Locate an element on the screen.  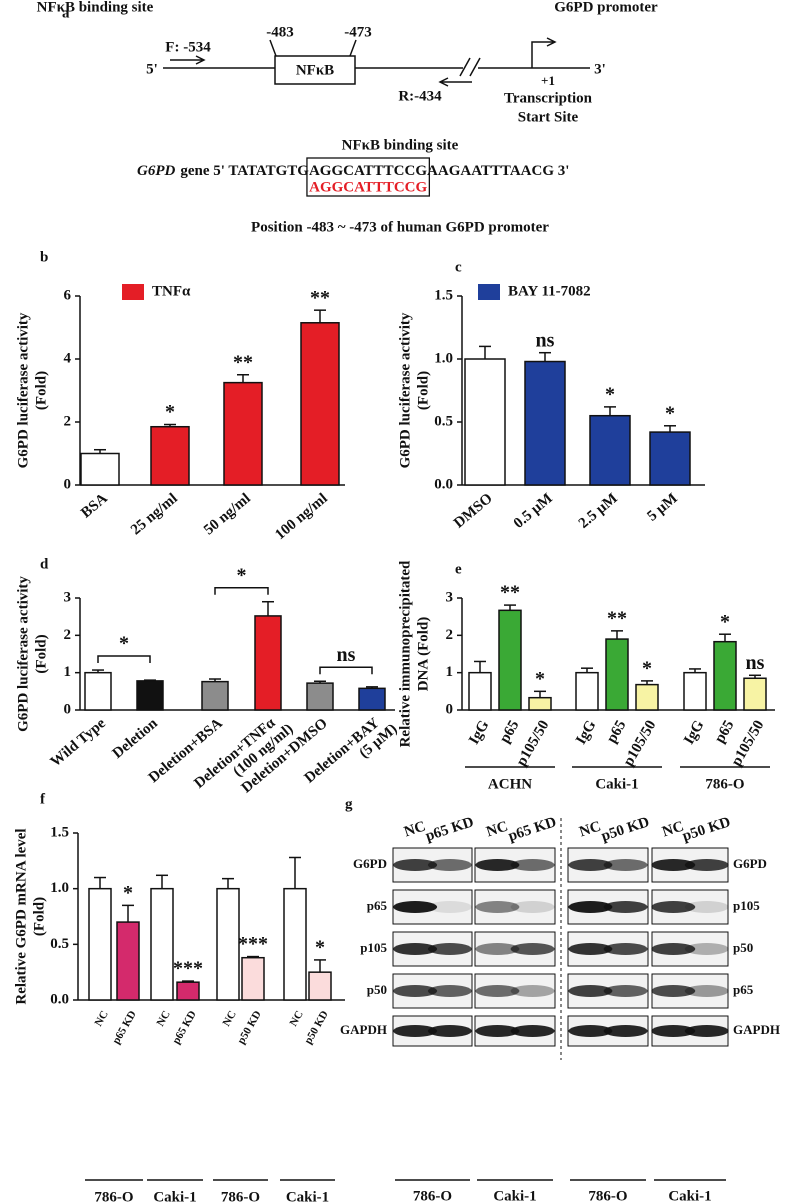
cell-line-label: 786-O is located at coordinates (432, 1196).